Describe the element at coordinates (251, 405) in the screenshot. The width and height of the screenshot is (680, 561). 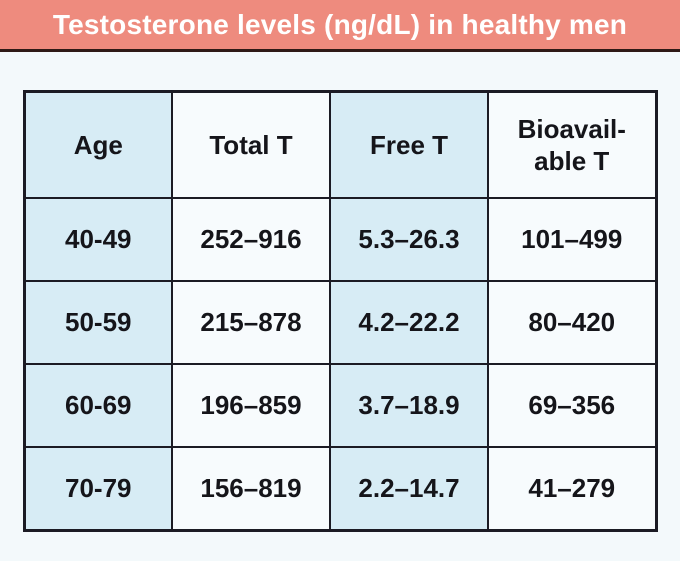
I see `table-cell: 196–859` at that location.